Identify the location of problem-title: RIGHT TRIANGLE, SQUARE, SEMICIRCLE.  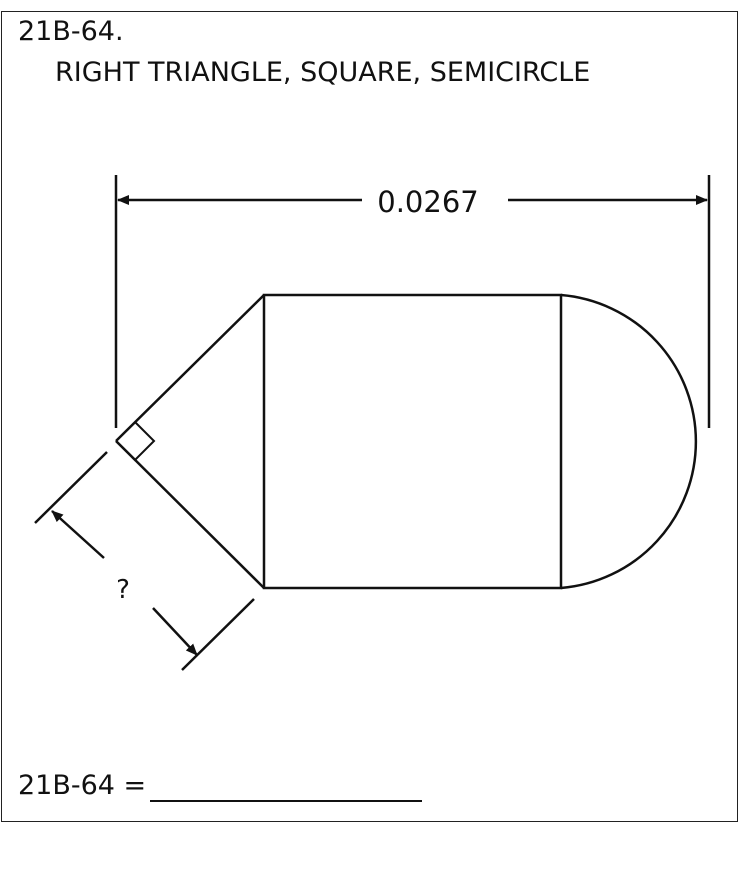
(323, 72).